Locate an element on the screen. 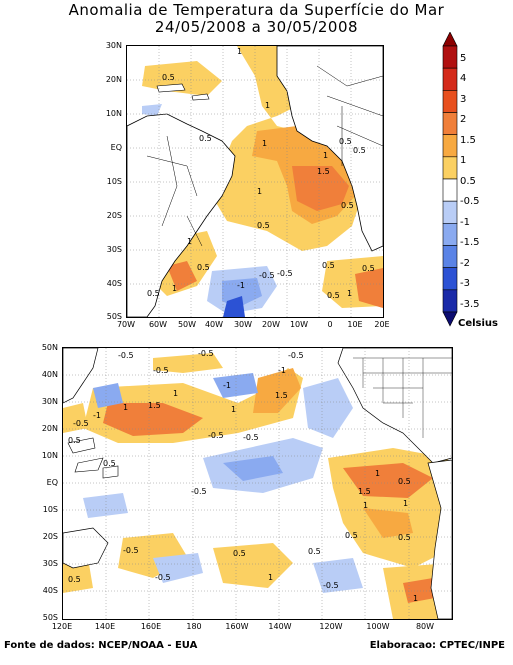 Image resolution: width=513 pixels, height=665 pixels. legend-level: 1.5 is located at coordinates (468, 140).